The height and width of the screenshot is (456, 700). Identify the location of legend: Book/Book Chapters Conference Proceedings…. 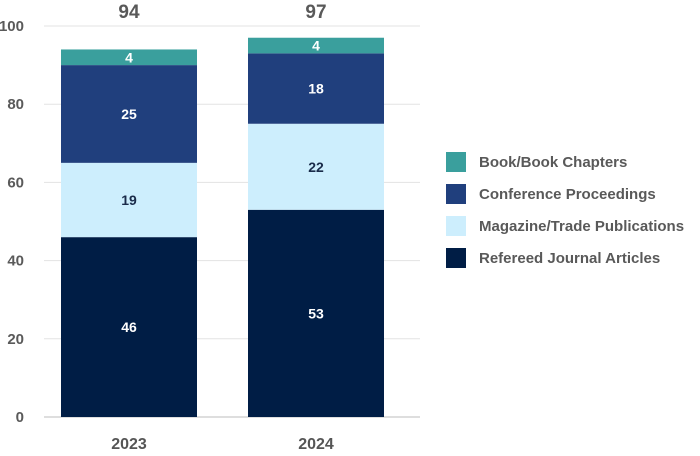
(565, 210).